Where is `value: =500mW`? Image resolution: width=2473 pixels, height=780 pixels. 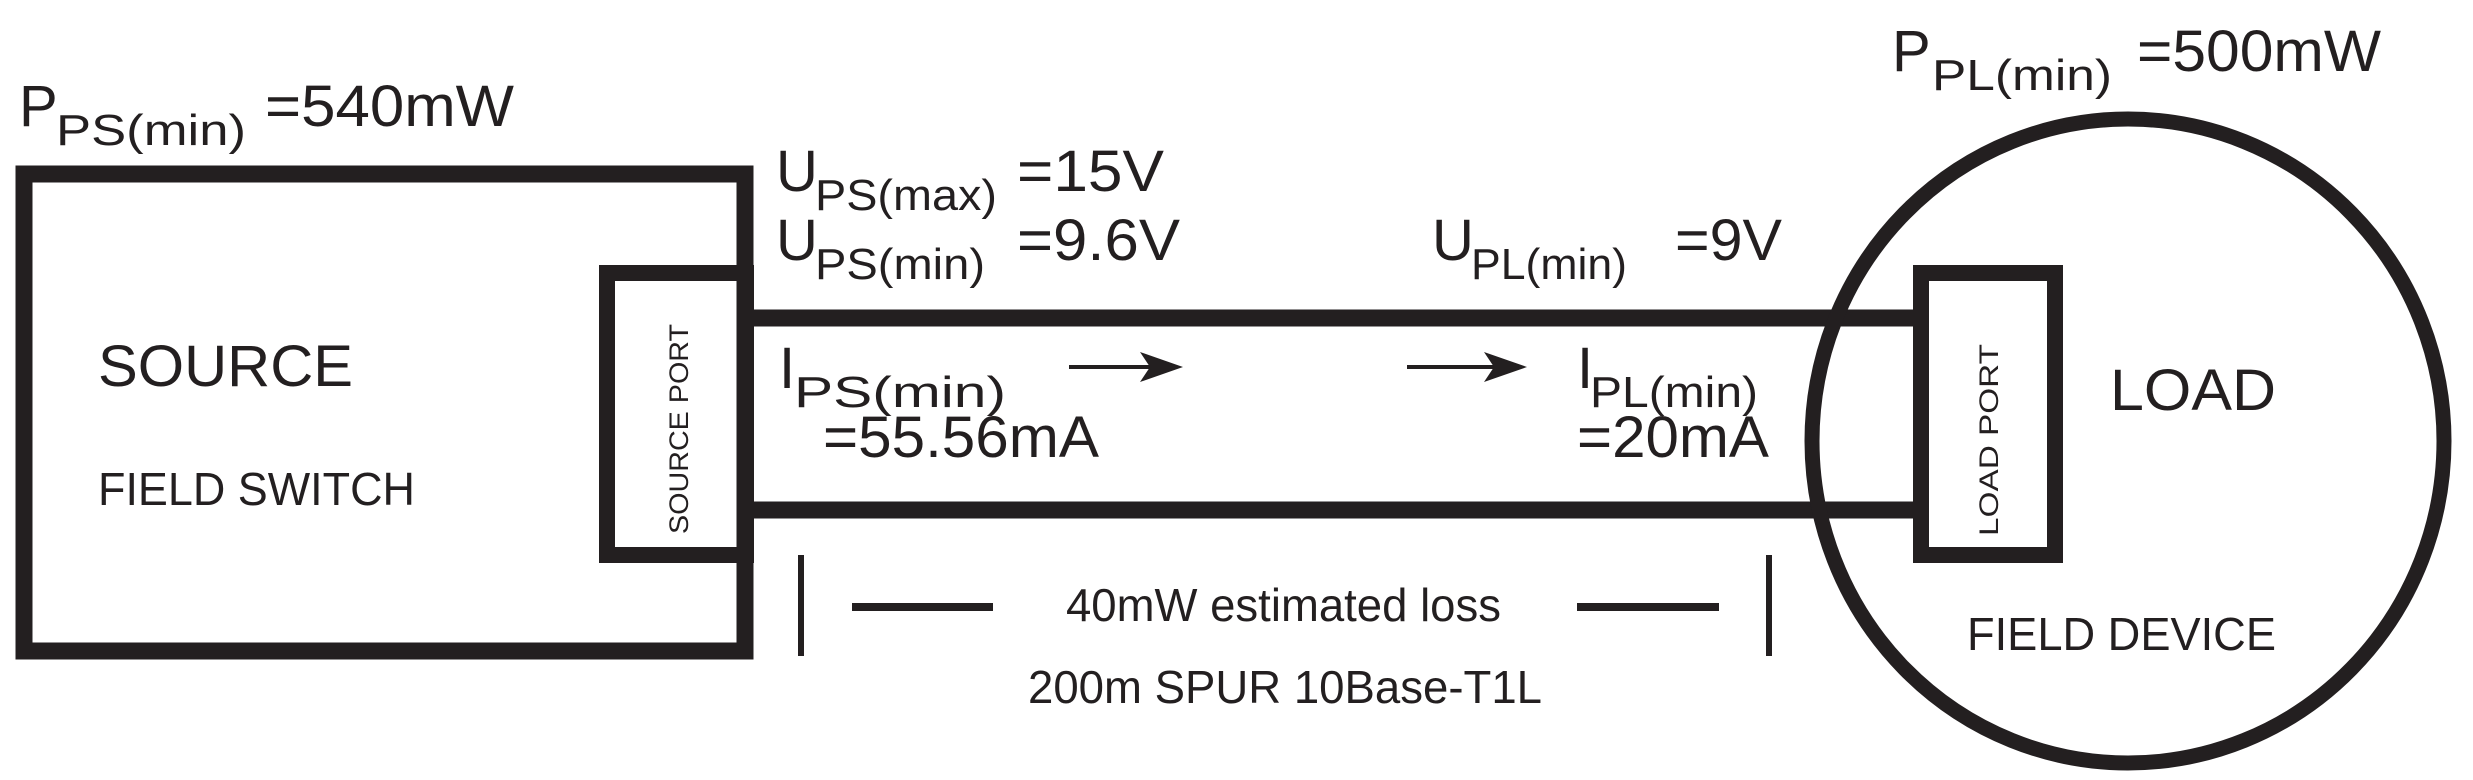
value: =500mW is located at coordinates (2259, 51).